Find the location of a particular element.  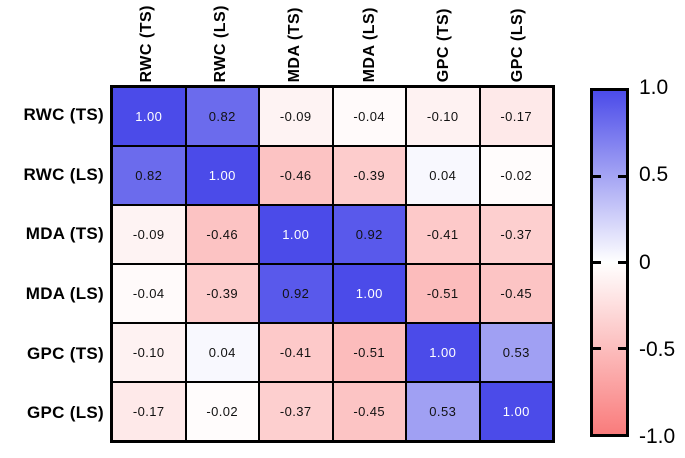

column-header-label: GPC (LS) is located at coordinates (517, 44).